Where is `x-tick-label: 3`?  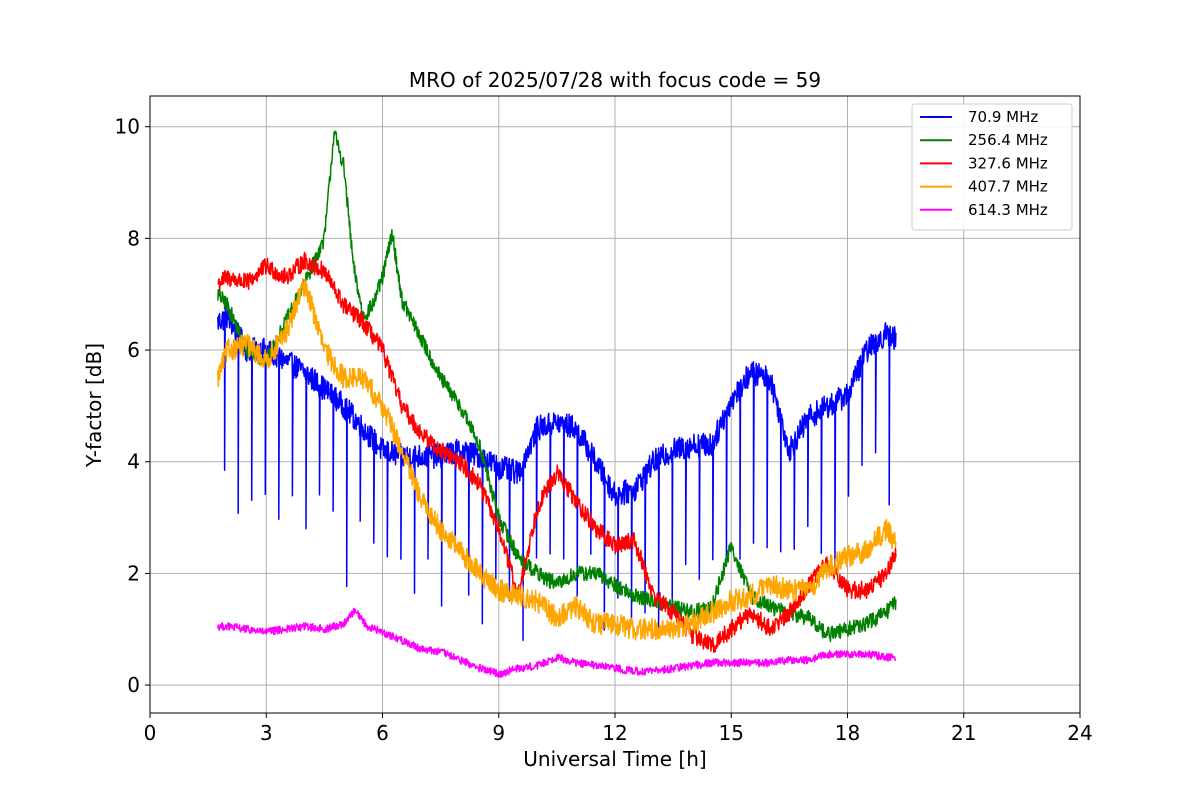 x-tick-label: 3 is located at coordinates (266, 733).